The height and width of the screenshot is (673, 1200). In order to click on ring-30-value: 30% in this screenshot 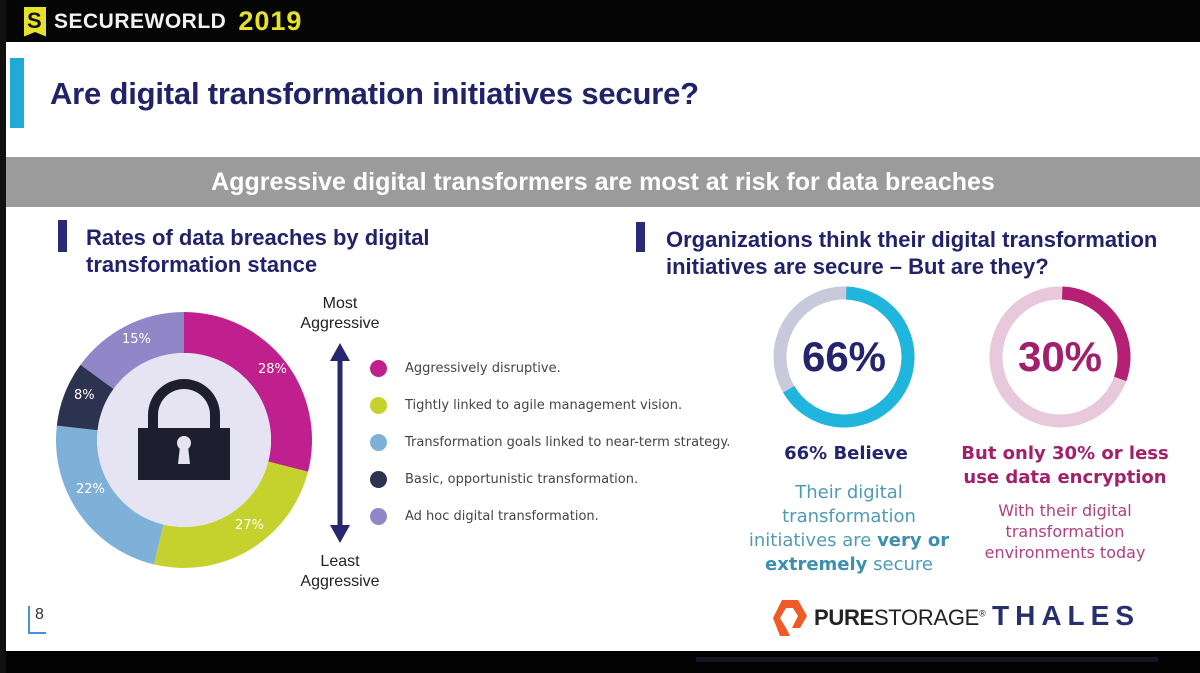, I will do `click(1060, 356)`.